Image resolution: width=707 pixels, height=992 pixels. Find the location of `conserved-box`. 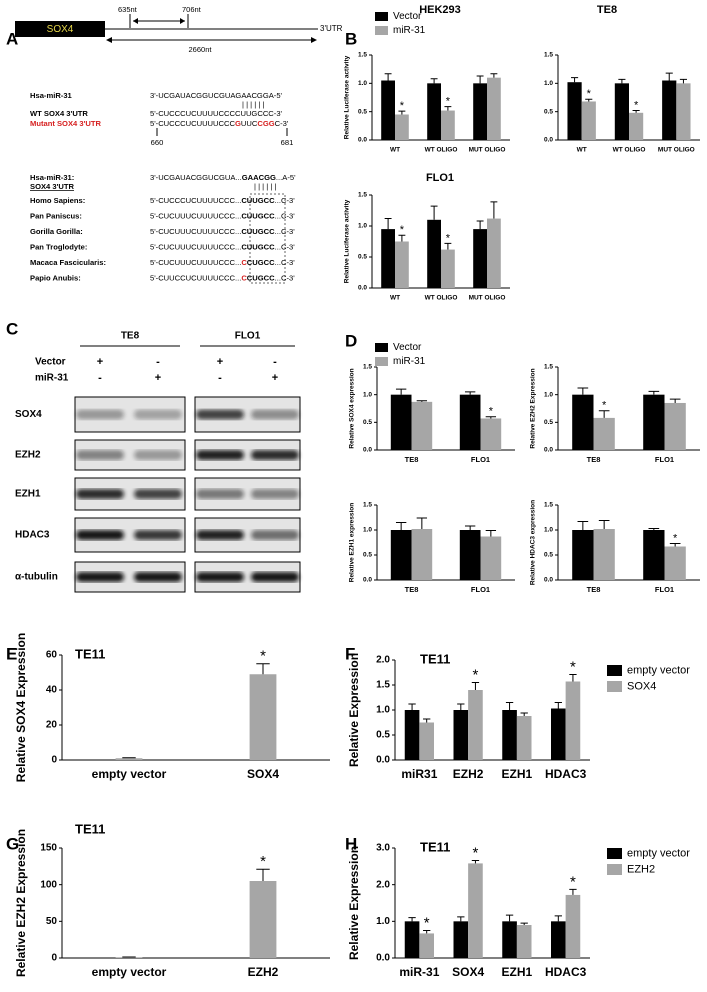

conserved-box is located at coordinates (267, 238).